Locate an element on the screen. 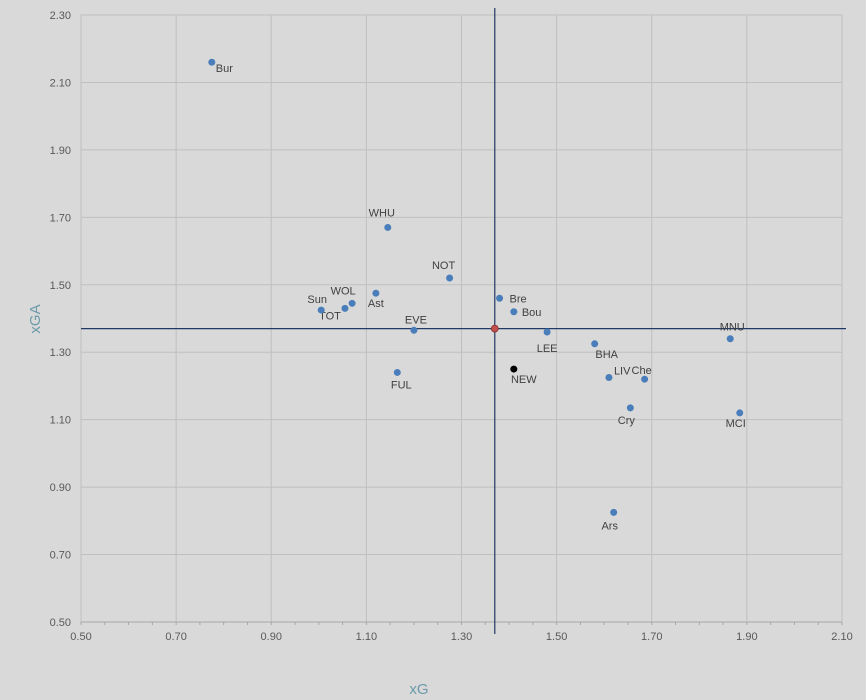 This screenshot has width=866, height=700. x-tick-label: 1.50 is located at coordinates (556, 637).